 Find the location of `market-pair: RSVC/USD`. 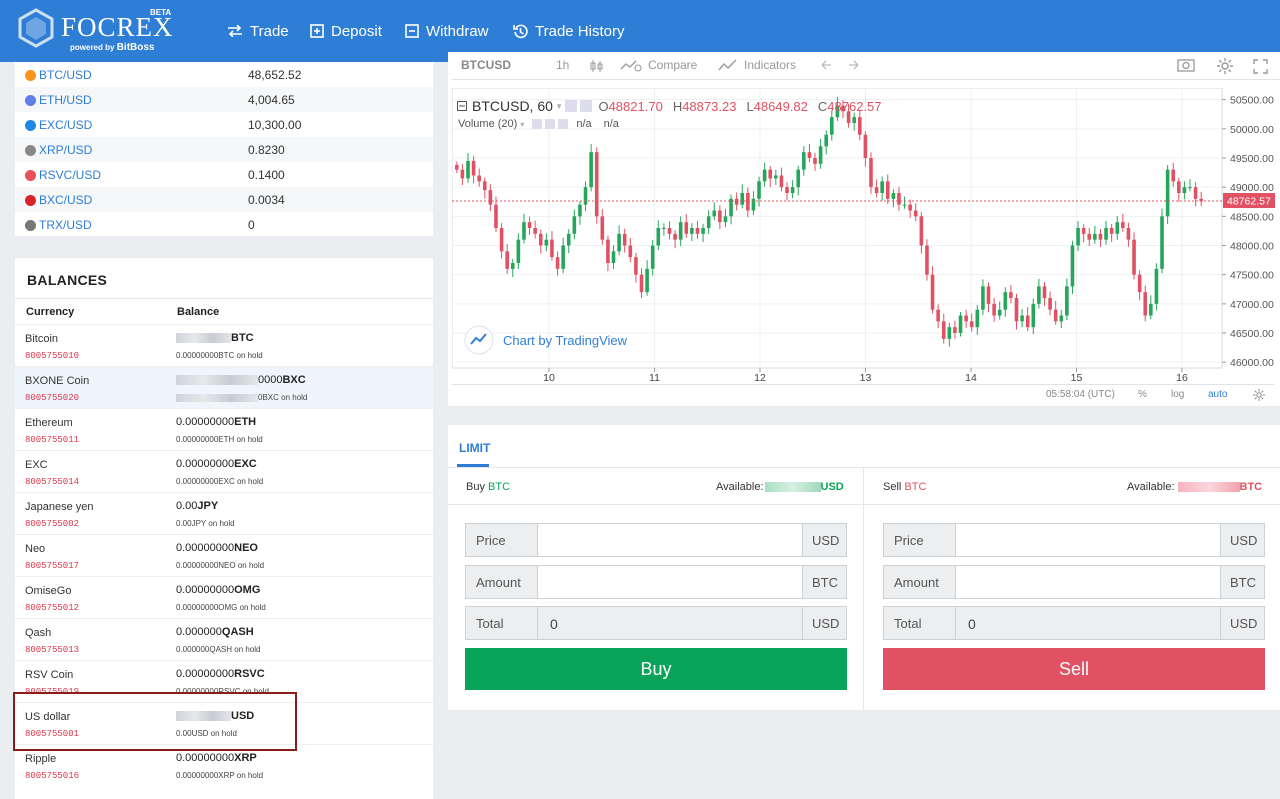

market-pair: RSVC/USD is located at coordinates (63, 175).